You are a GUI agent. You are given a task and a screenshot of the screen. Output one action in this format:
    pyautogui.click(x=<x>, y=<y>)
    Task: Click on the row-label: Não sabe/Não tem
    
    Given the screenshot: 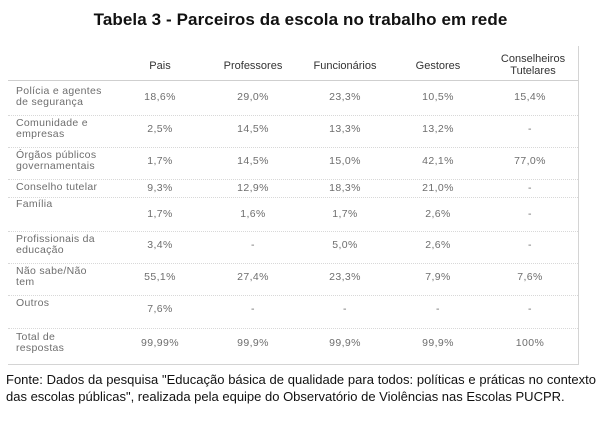 What is the action you would take?
    pyautogui.click(x=71, y=277)
    